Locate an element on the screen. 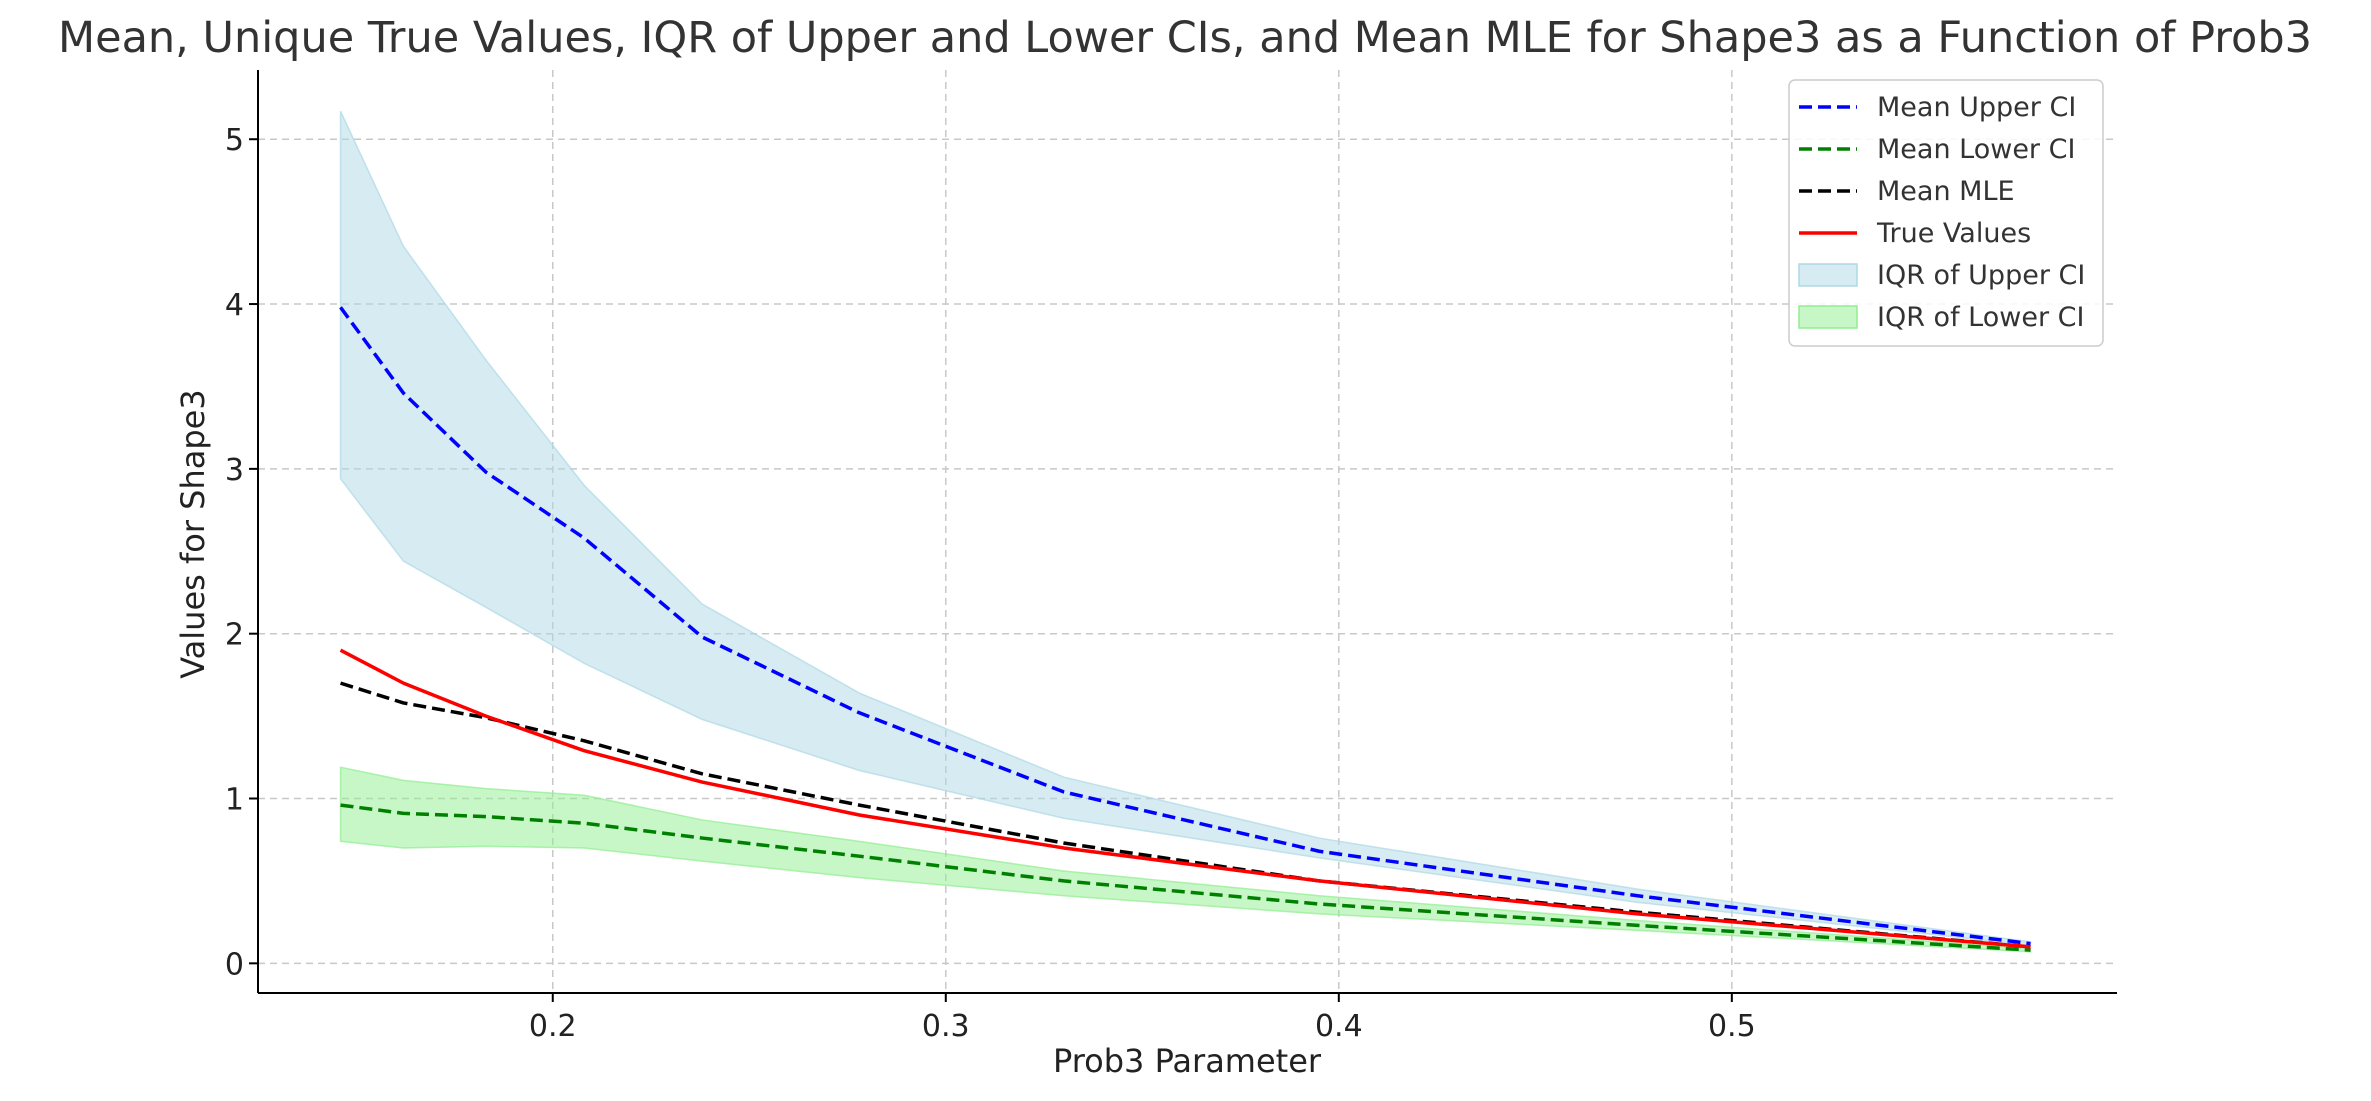 This screenshot has width=2371, height=1101. legend-label-mean-upper-ci: Mean Upper CI is located at coordinates (1976, 107).